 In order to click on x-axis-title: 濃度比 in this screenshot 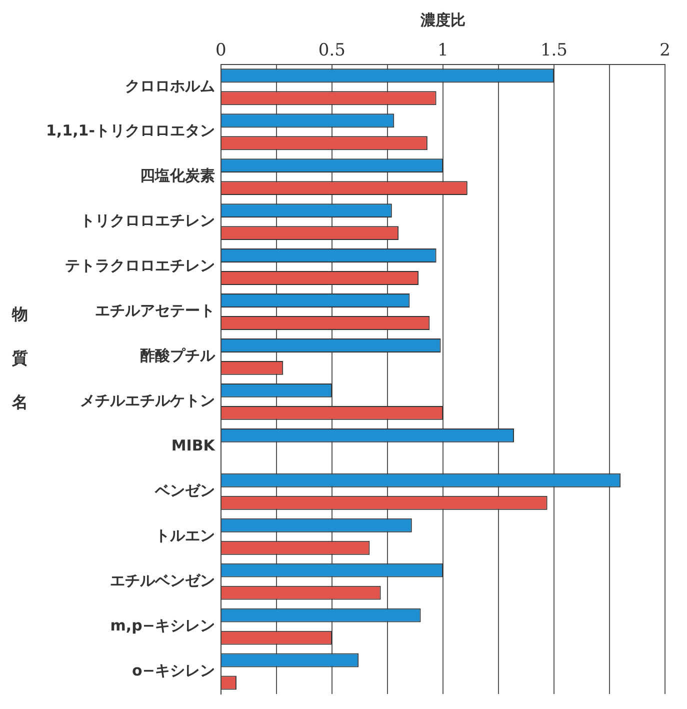, I will do `click(442, 19)`.